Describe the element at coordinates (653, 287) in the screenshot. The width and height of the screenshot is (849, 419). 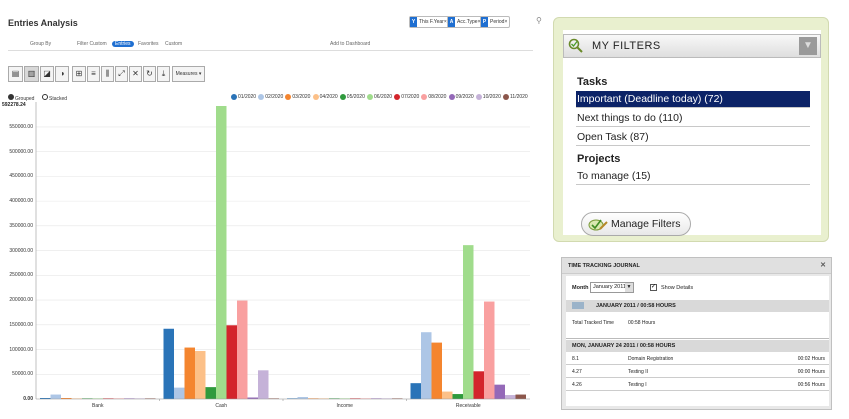
I see `show-details-checkbox: ✓` at that location.